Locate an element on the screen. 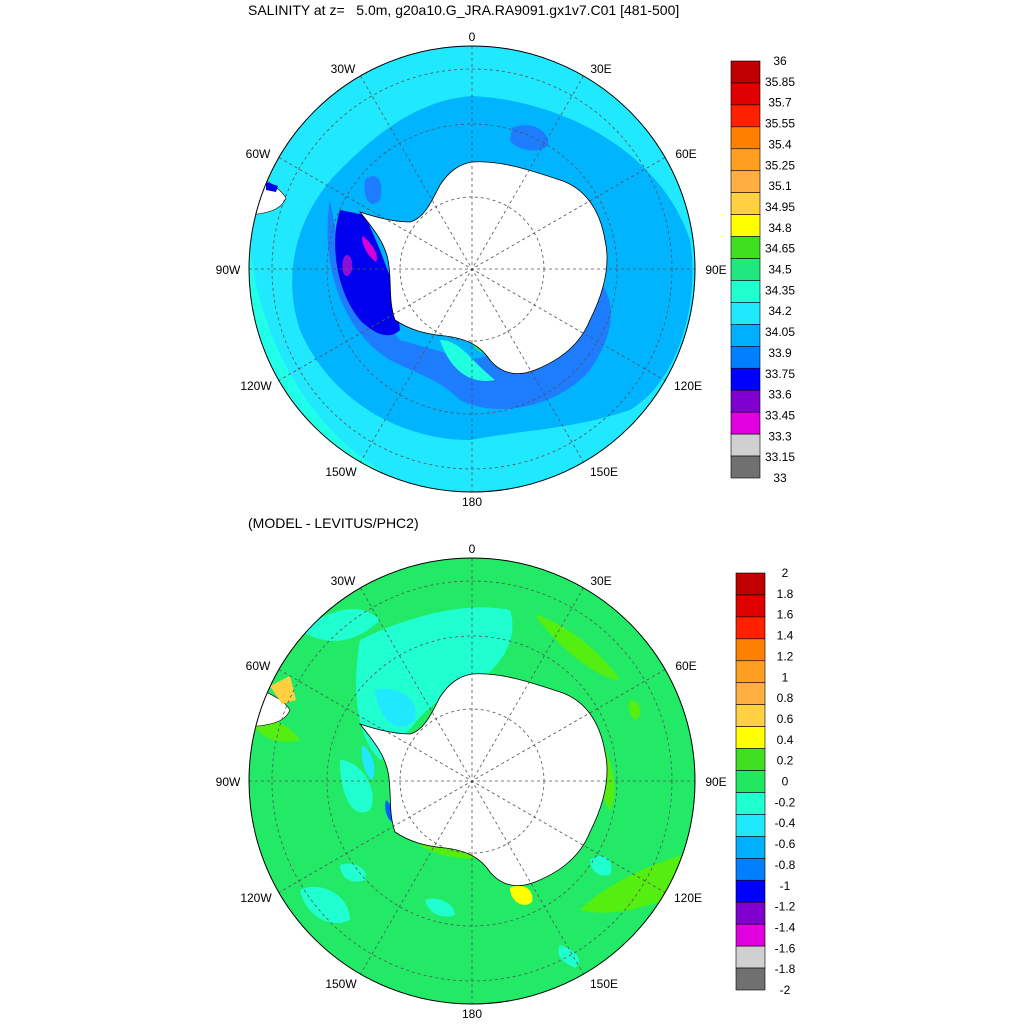 This screenshot has height=1024, width=1024. top-colorbar-tick-label: 35.25 is located at coordinates (780, 165).